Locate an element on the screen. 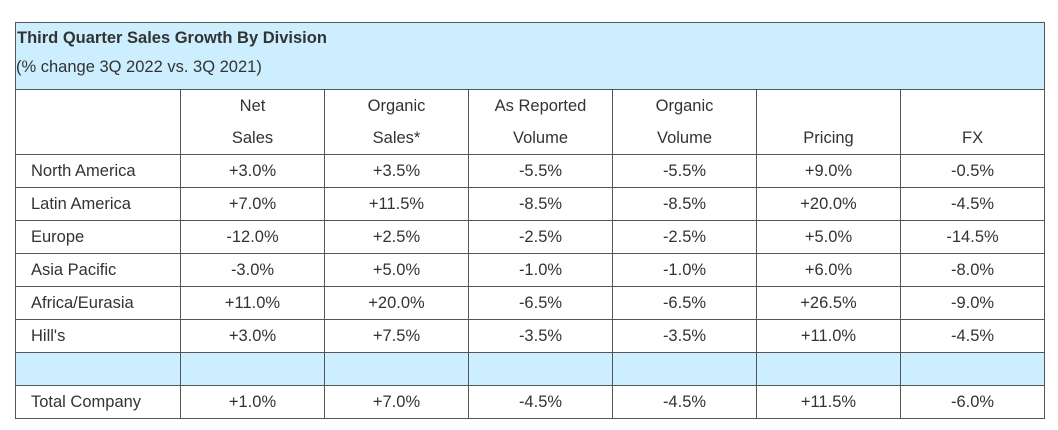 The height and width of the screenshot is (430, 1058). table-row: Europe -12.0% +2.5% -2.5% -2.5% +5.0% -14.5% is located at coordinates (530, 237).